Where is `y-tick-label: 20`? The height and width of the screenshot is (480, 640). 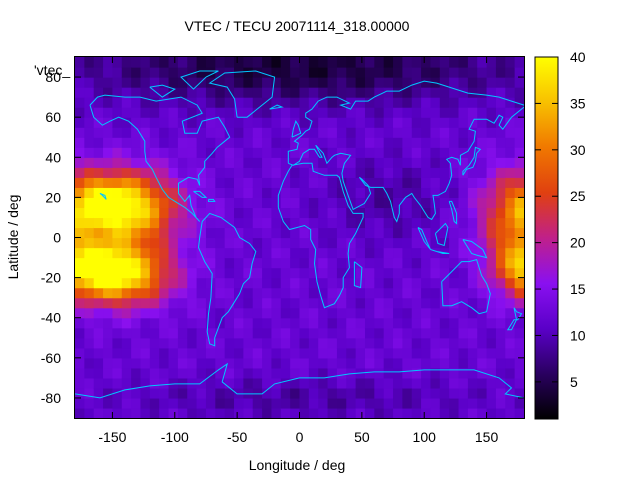
y-tick-label: 20 is located at coordinates (53, 197).